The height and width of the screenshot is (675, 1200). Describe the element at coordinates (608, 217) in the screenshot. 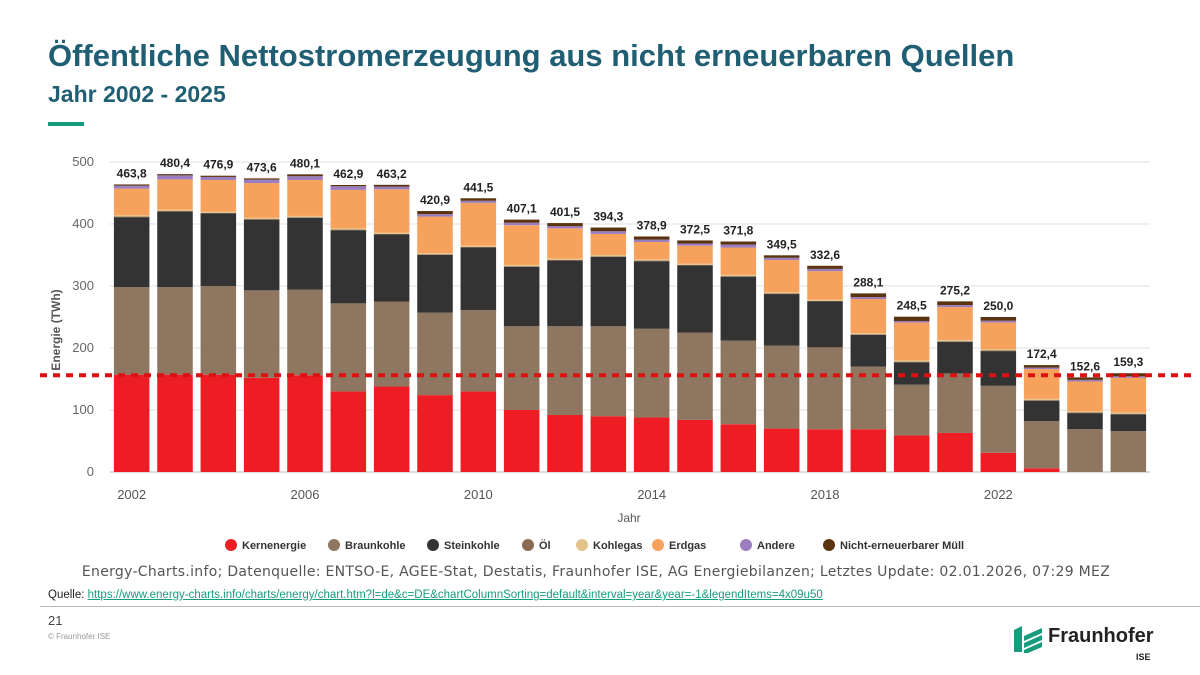

I see `bar-total-label: 394,3` at that location.